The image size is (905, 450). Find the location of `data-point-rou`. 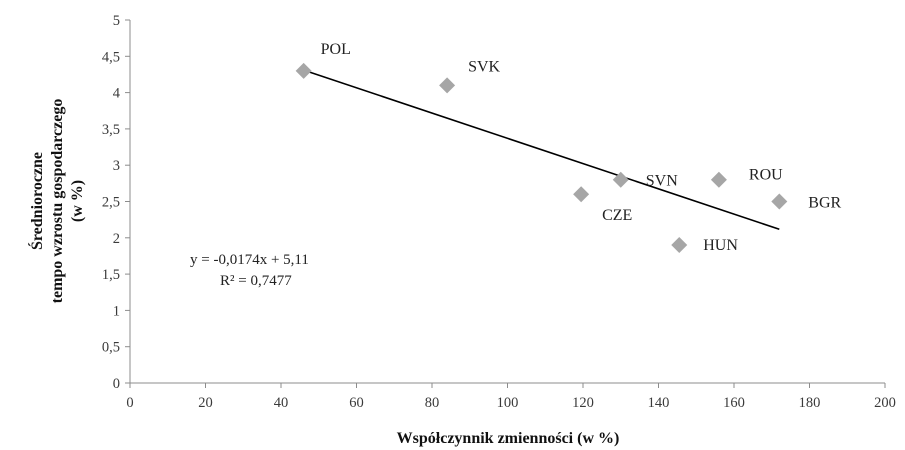

data-point-rou is located at coordinates (718, 179).